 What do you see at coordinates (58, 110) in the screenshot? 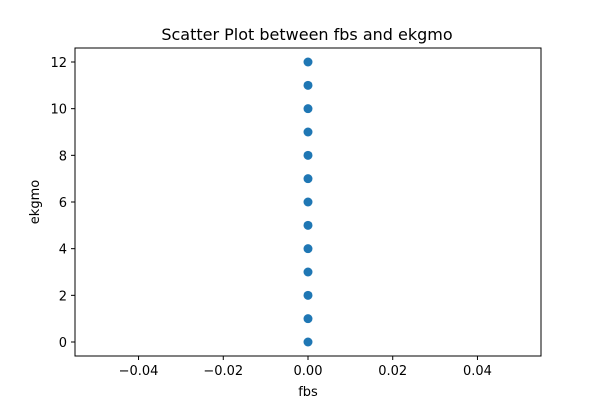
I see `y-tick-label: 10` at bounding box center [58, 110].